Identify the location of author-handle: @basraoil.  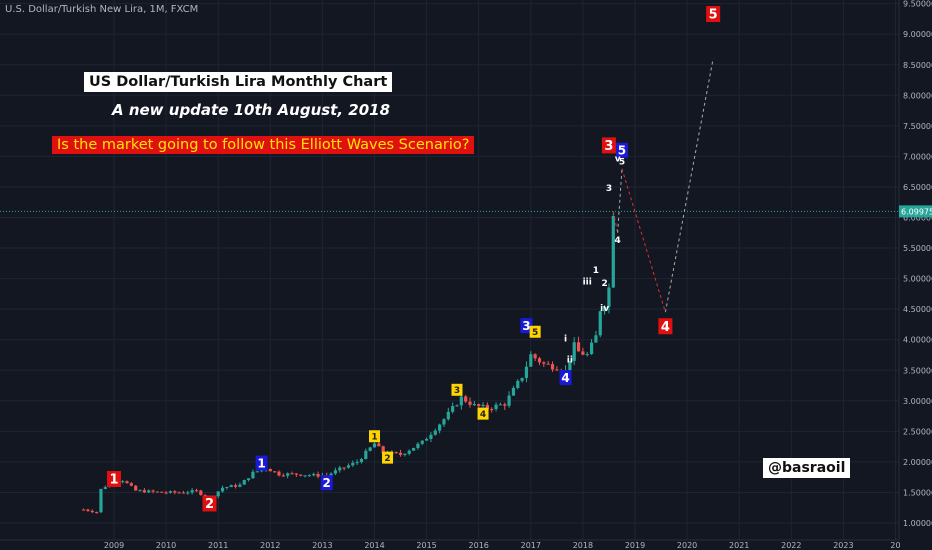
(807, 468).